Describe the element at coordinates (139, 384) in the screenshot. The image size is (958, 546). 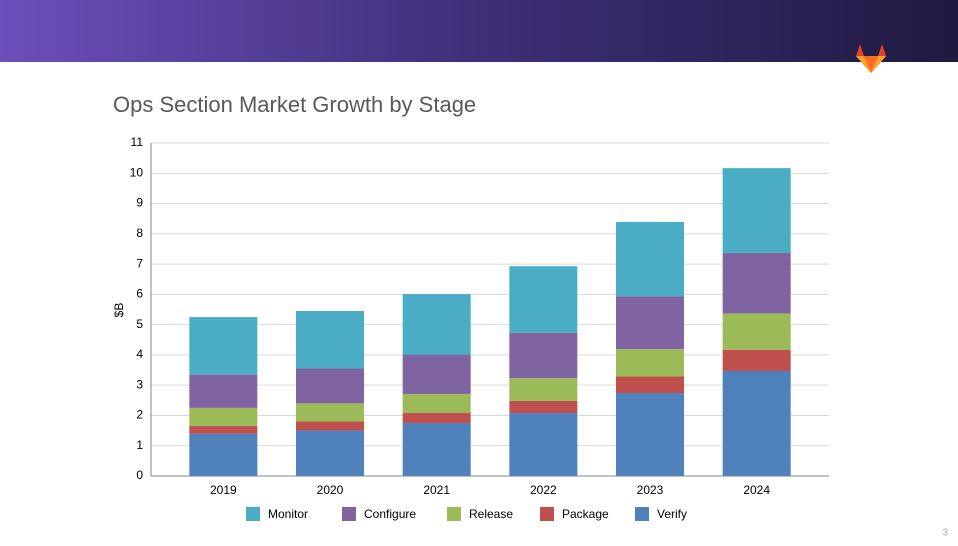
I see `y-tick-label: 3` at that location.